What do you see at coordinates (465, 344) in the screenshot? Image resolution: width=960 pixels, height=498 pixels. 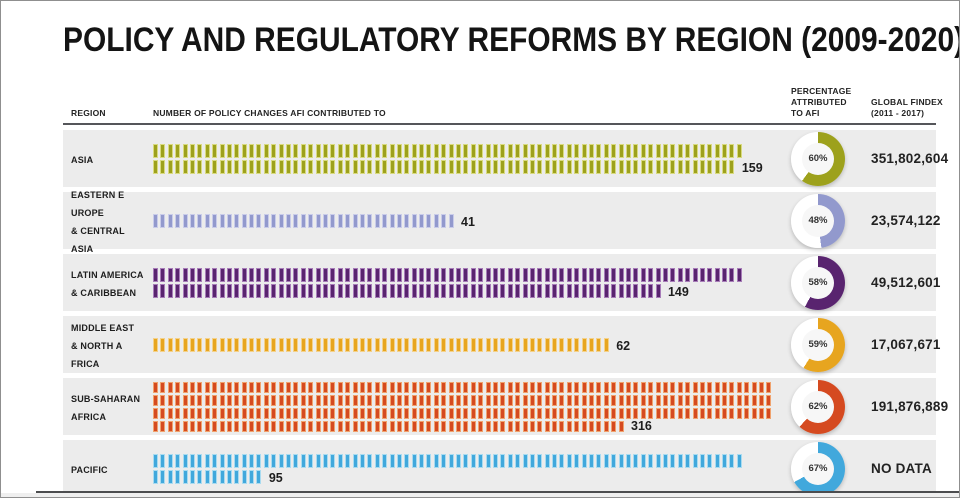 I see `tick-row: 62` at bounding box center [465, 344].